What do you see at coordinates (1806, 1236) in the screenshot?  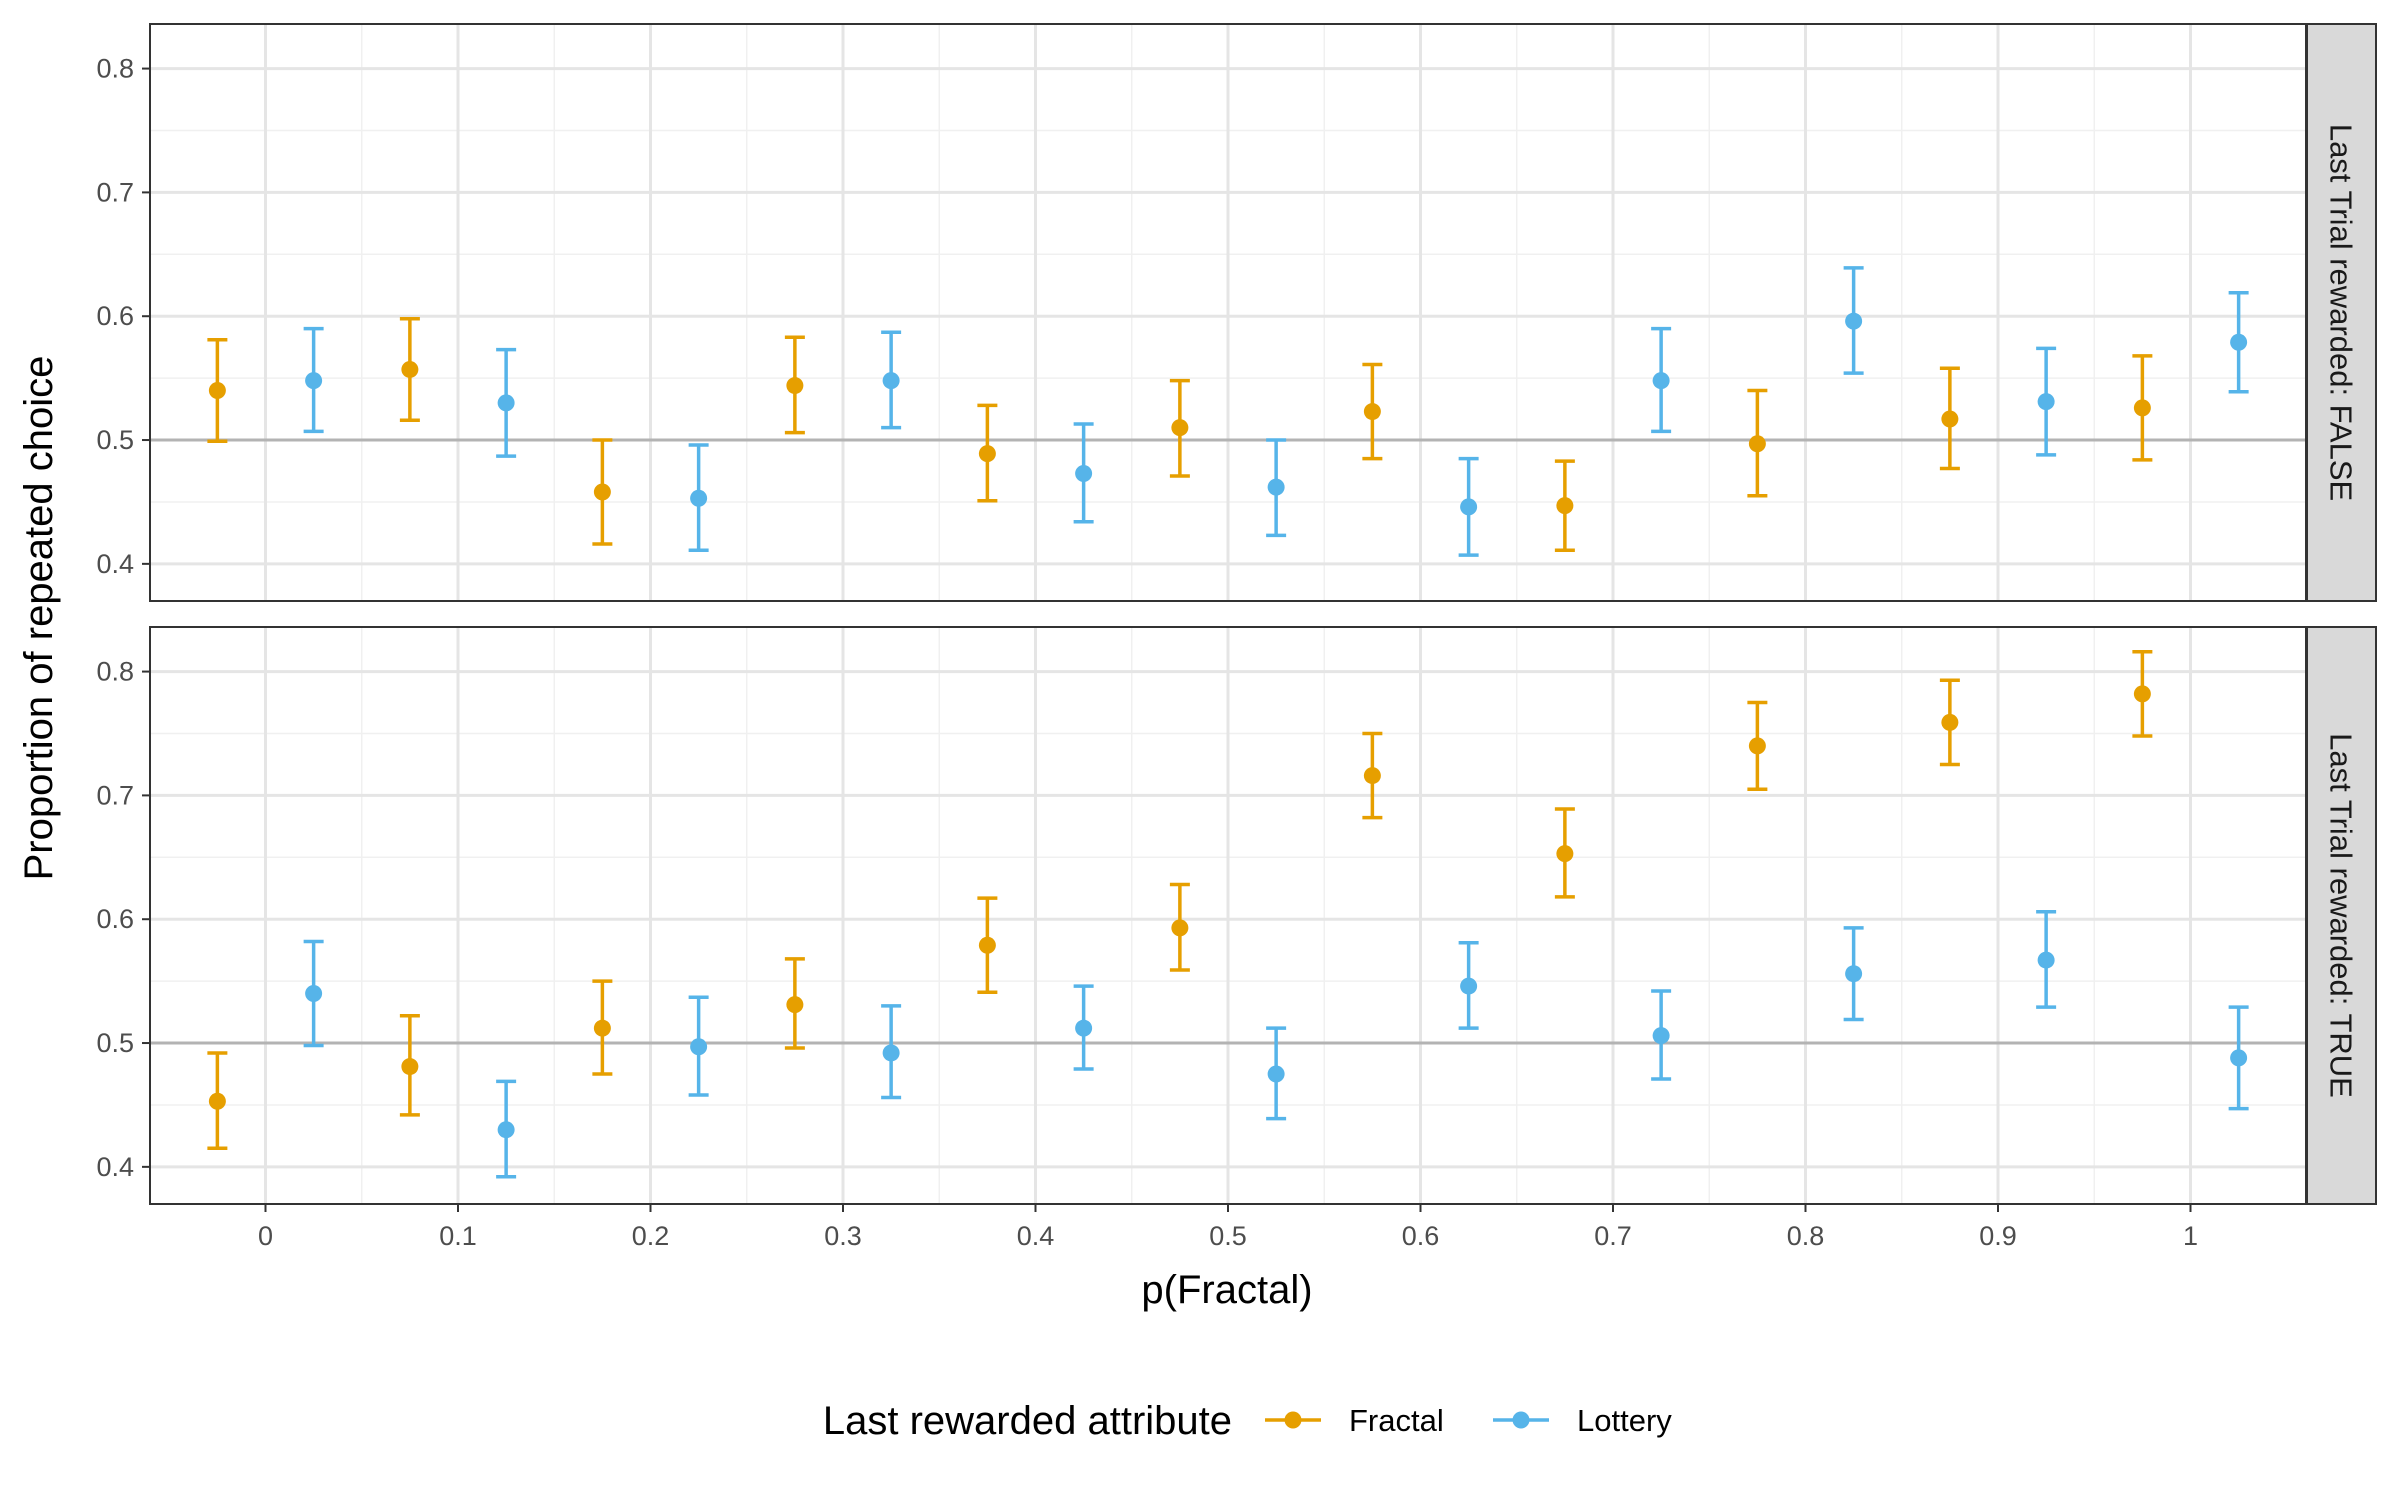 I see `x-tick-label: 0.8` at bounding box center [1806, 1236].